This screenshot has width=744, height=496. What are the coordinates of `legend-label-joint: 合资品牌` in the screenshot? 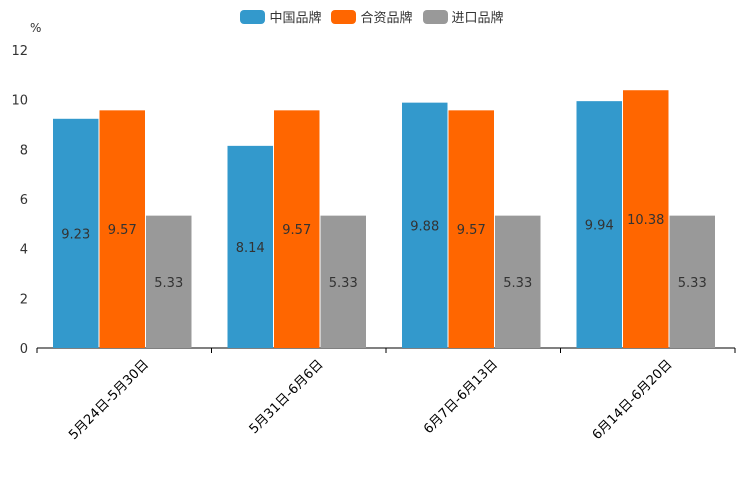 It's located at (386, 18).